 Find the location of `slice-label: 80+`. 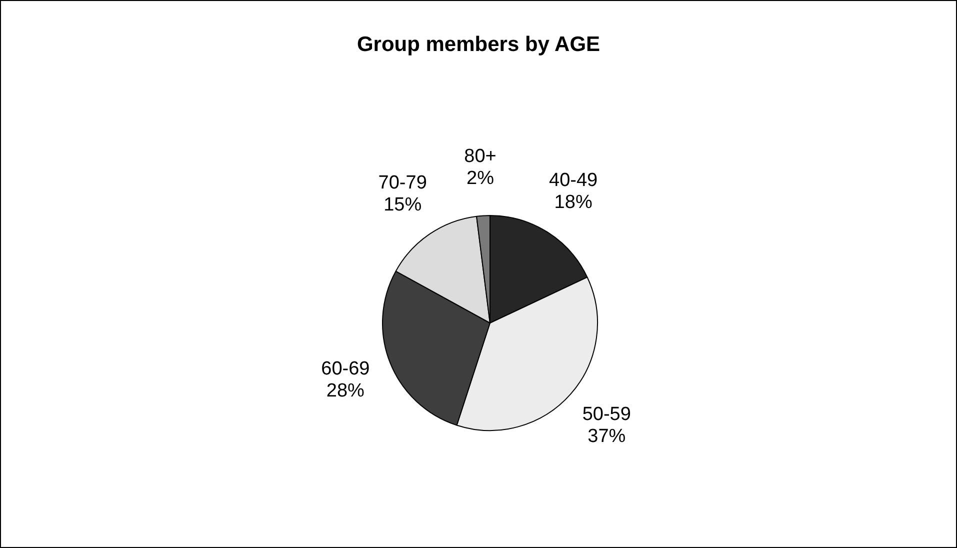

slice-label: 80+ is located at coordinates (480, 157).